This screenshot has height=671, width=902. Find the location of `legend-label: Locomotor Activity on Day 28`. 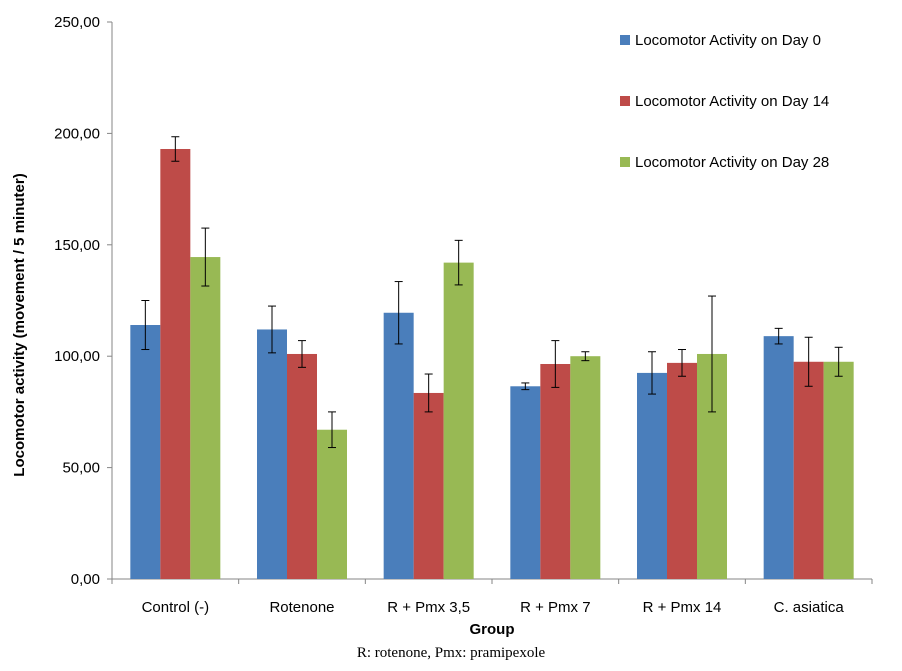

legend-label: Locomotor Activity on Day 28 is located at coordinates (732, 162).